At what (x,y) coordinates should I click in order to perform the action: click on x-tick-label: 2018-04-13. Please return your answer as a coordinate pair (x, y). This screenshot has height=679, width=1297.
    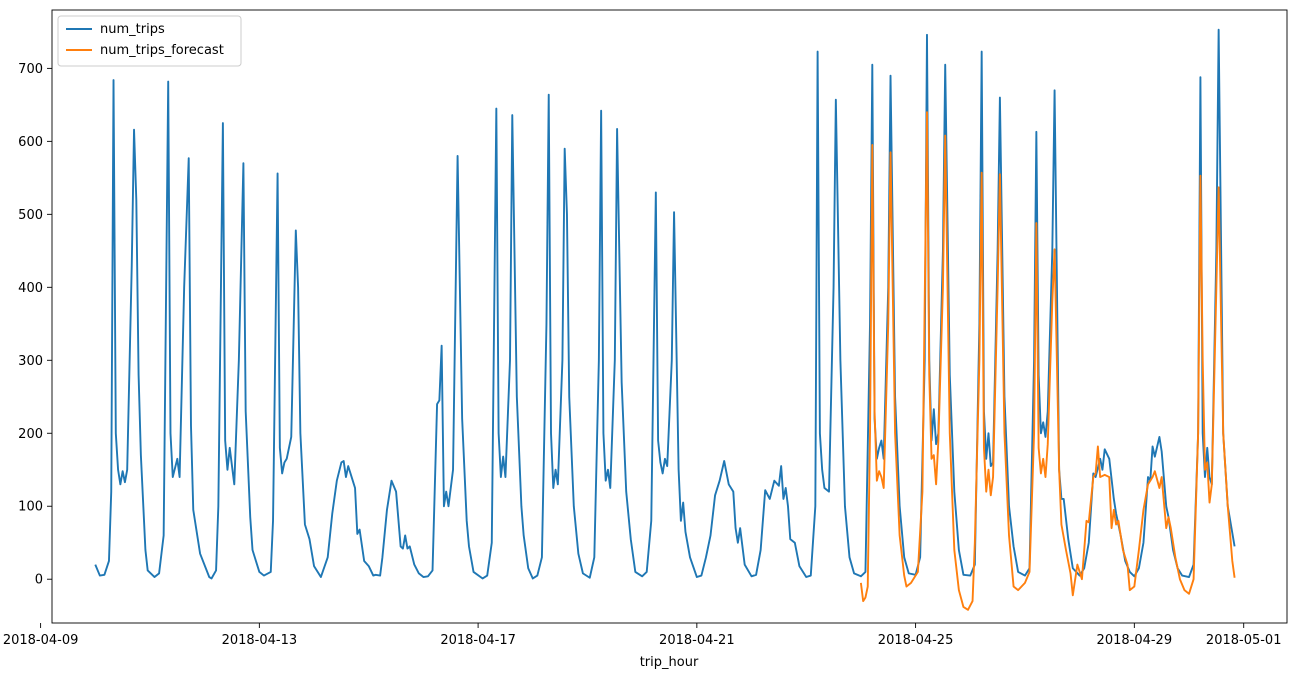
    Looking at the image, I should click on (260, 640).